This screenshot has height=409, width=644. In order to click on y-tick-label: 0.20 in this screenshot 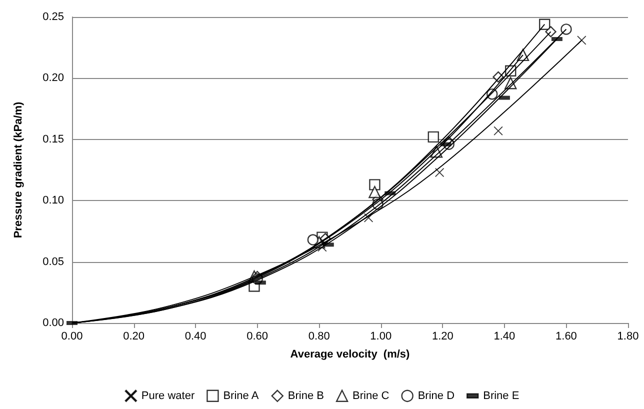, I will do `click(53, 78)`.